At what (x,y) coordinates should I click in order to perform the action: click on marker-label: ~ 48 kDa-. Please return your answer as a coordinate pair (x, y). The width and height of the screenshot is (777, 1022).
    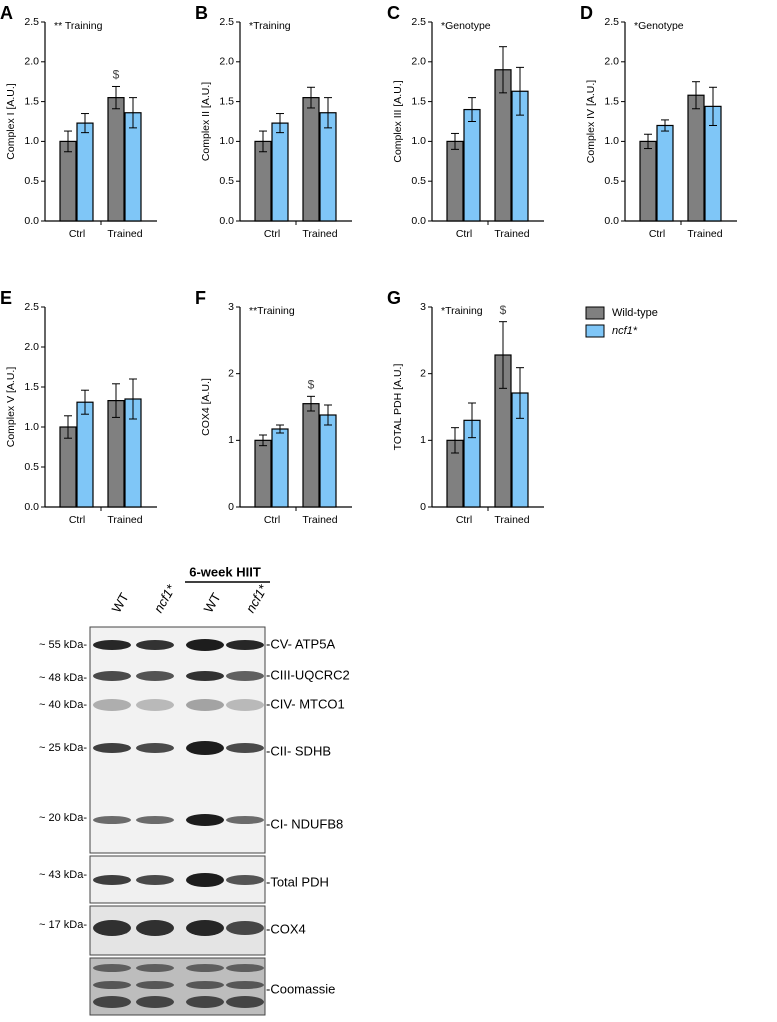
    Looking at the image, I should click on (63, 678).